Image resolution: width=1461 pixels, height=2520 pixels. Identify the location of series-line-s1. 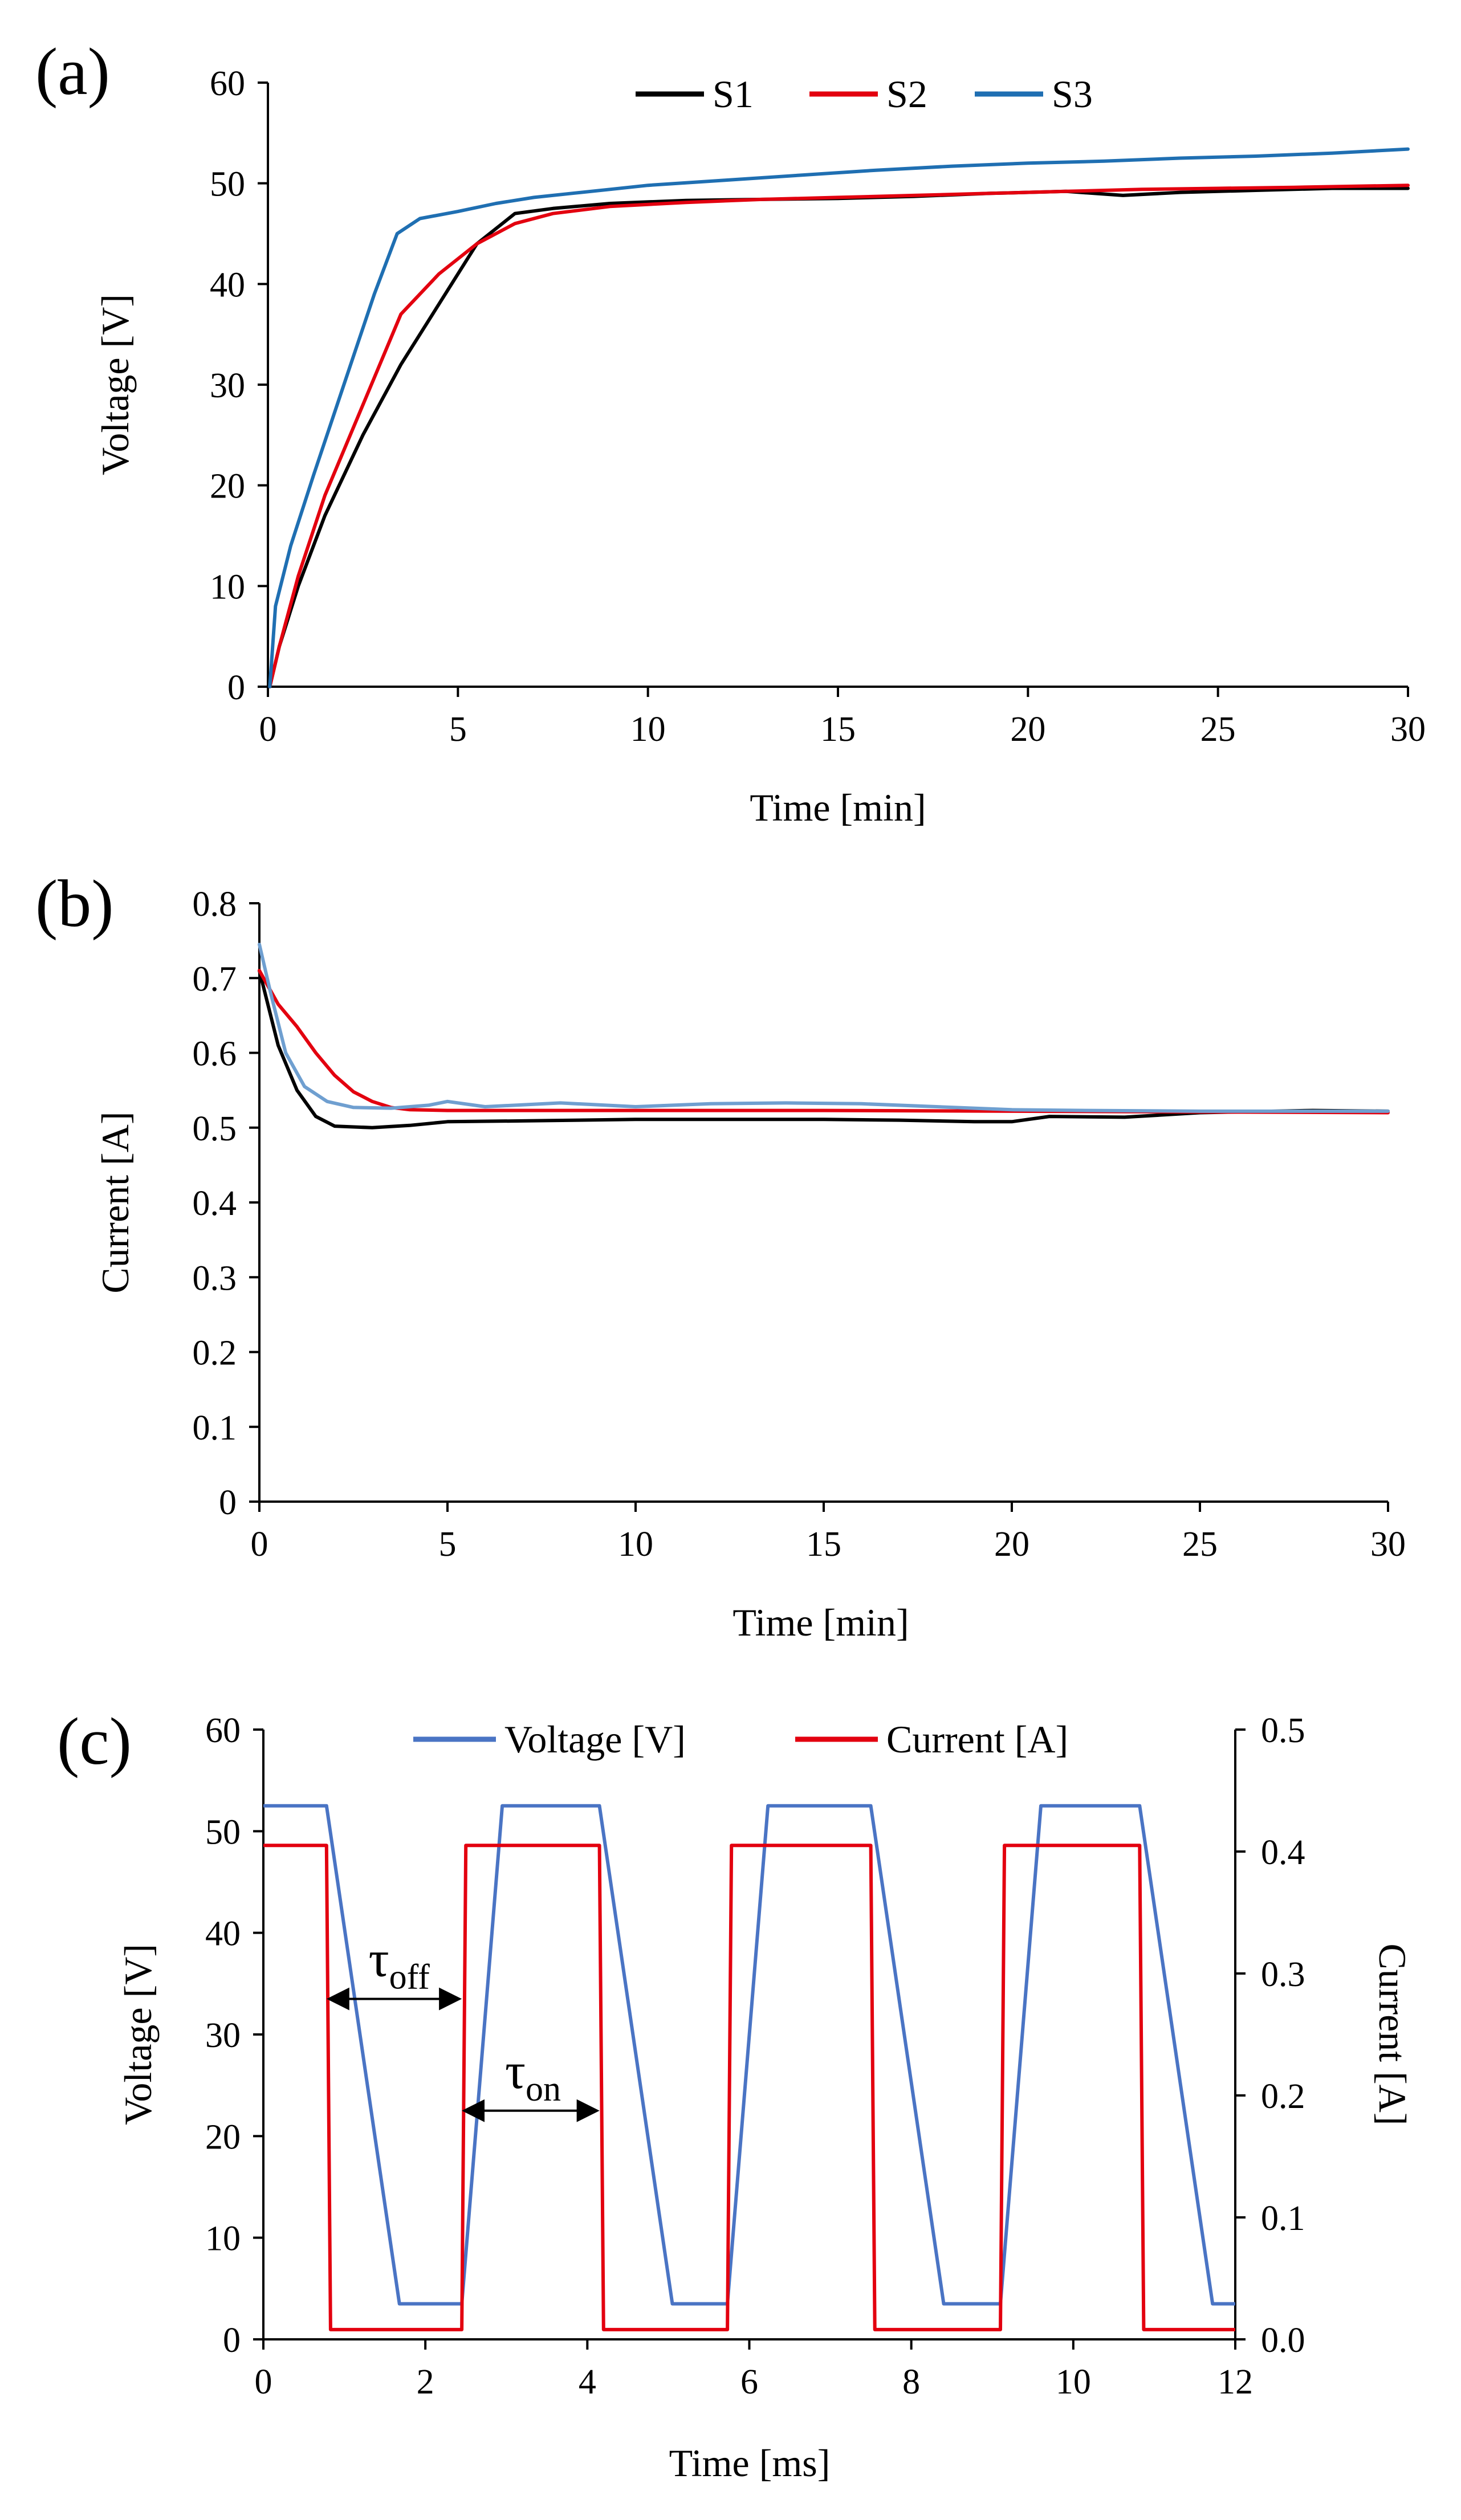
(824, 1049).